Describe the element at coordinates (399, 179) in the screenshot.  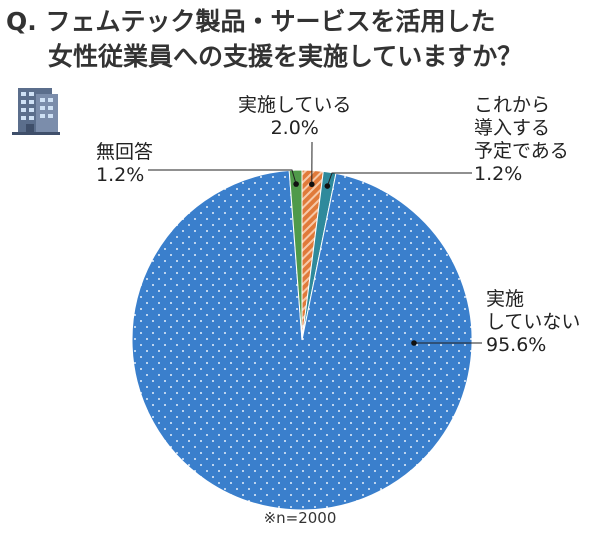
I see `leader-planned` at that location.